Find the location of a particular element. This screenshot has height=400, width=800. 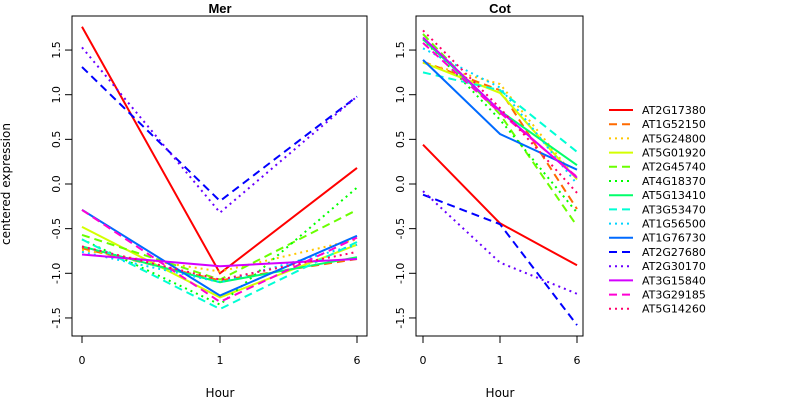

series-line-at1g76730-cot is located at coordinates (500, 115).